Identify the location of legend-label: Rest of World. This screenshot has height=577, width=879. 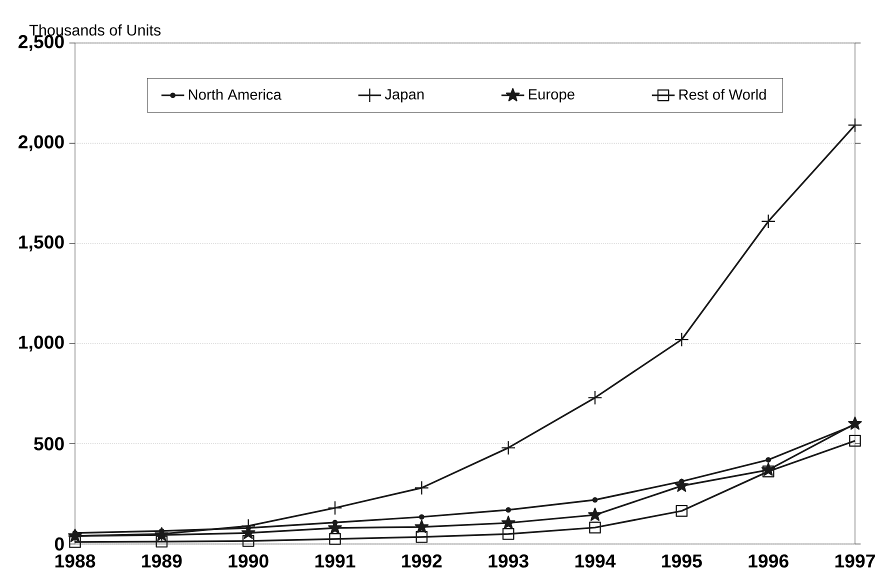
(722, 94).